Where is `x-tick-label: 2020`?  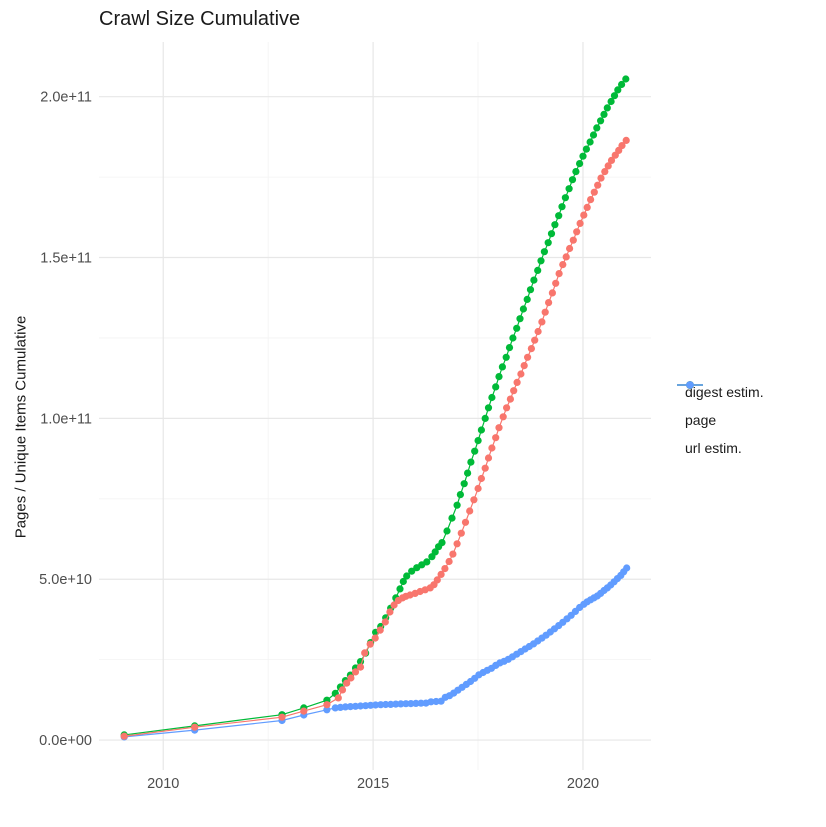
x-tick-label: 2020 is located at coordinates (583, 784).